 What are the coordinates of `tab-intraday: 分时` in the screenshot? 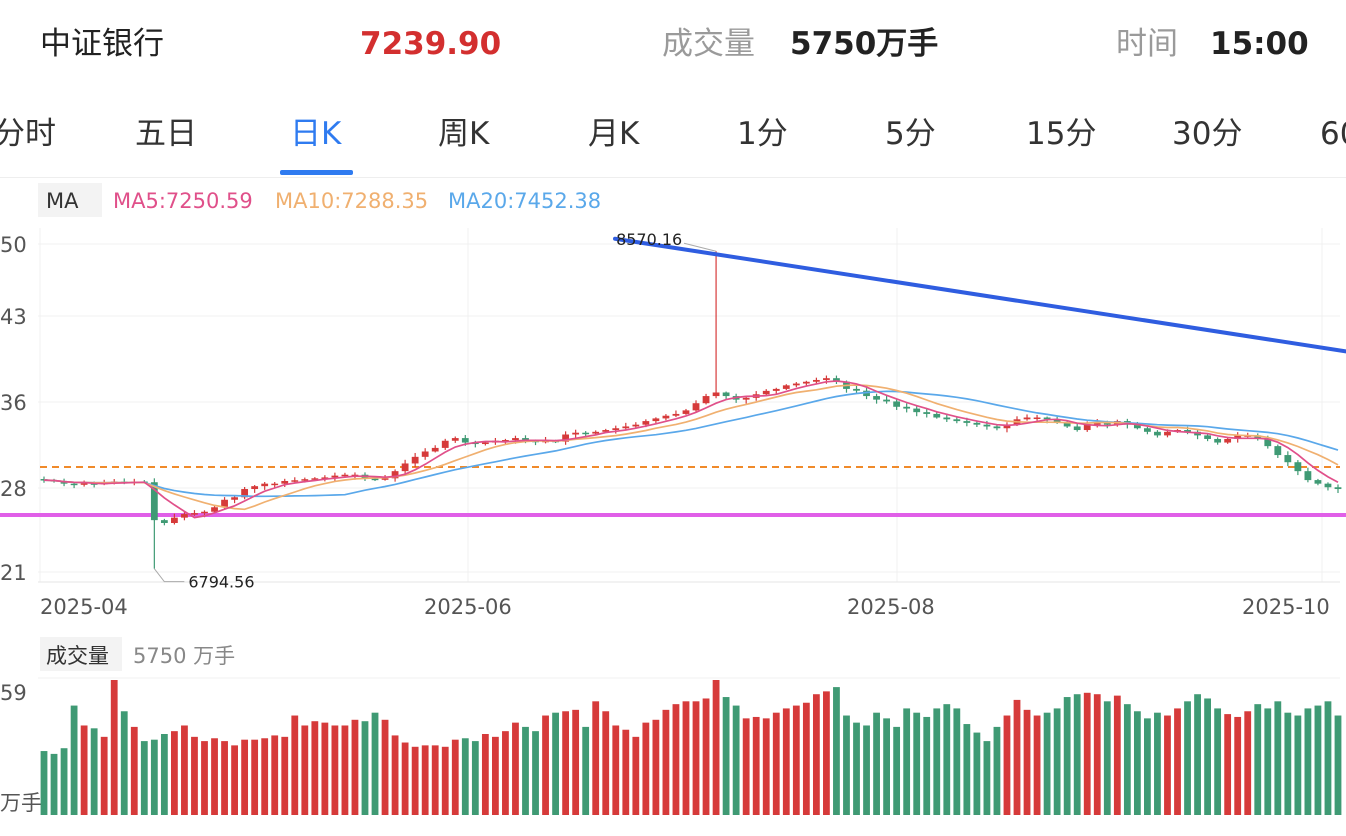 It's located at (28, 134).